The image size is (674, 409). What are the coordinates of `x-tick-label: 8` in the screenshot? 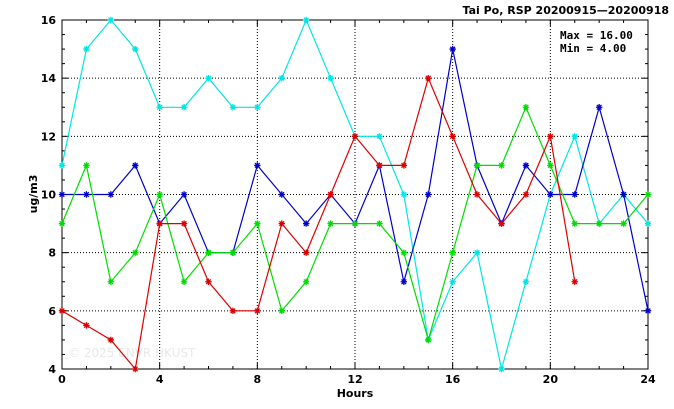 It's located at (258, 379).